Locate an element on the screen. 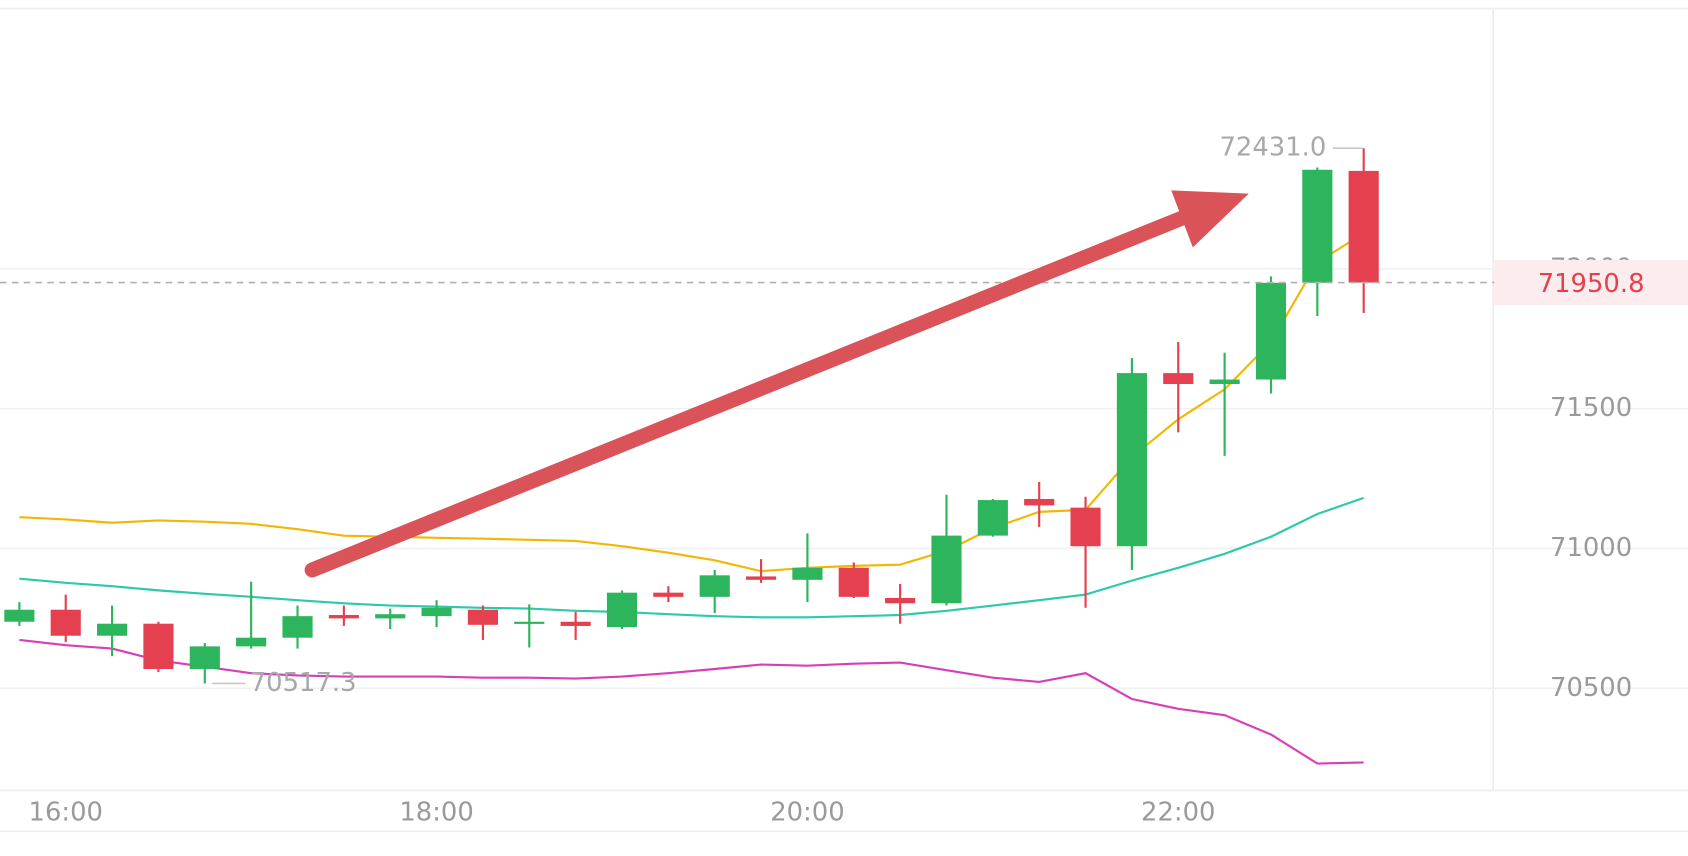 The height and width of the screenshot is (856, 1688). x-tick-label: 16:00 is located at coordinates (66, 812).